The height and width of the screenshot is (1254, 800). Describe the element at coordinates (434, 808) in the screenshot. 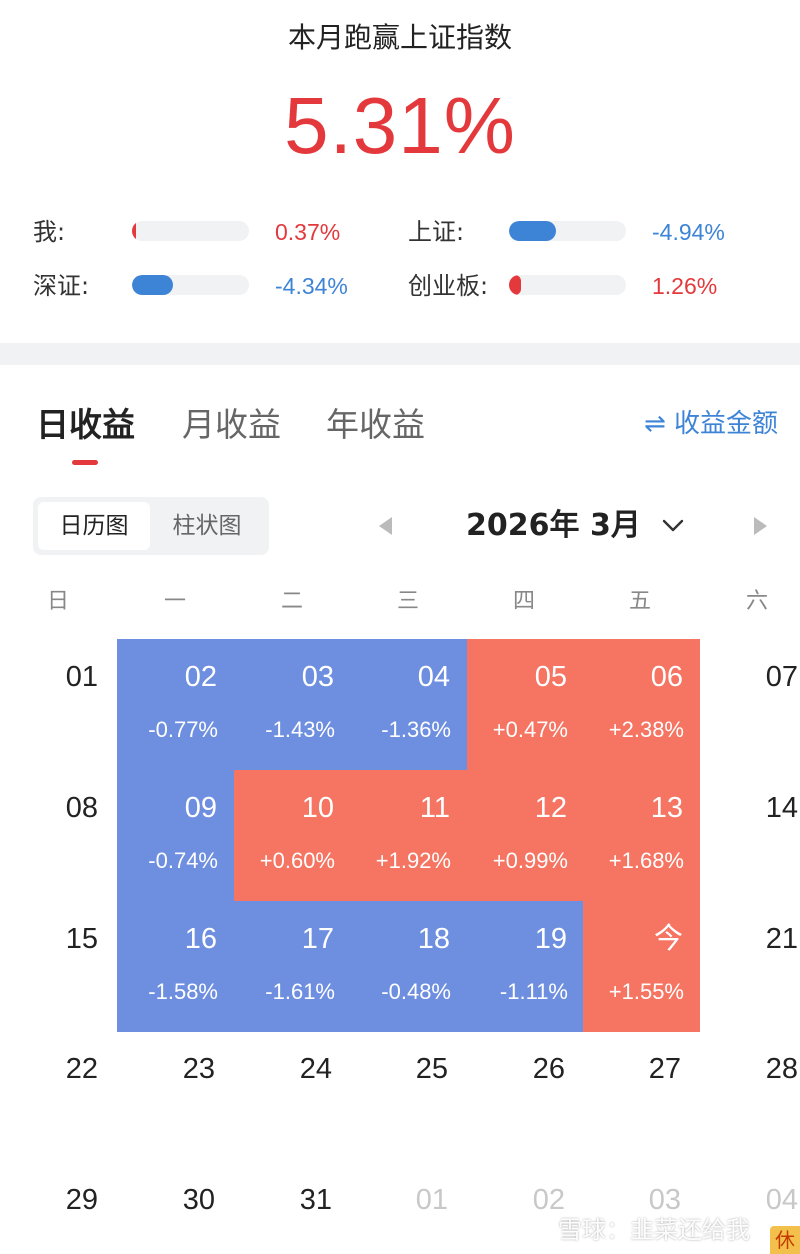

I see `day-number: 11` at that location.